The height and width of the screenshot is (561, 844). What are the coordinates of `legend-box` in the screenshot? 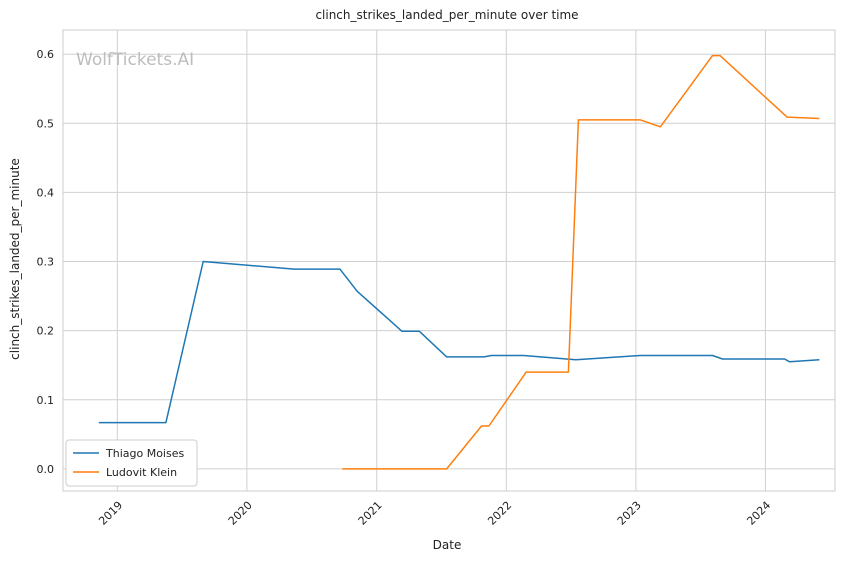 It's located at (131, 463).